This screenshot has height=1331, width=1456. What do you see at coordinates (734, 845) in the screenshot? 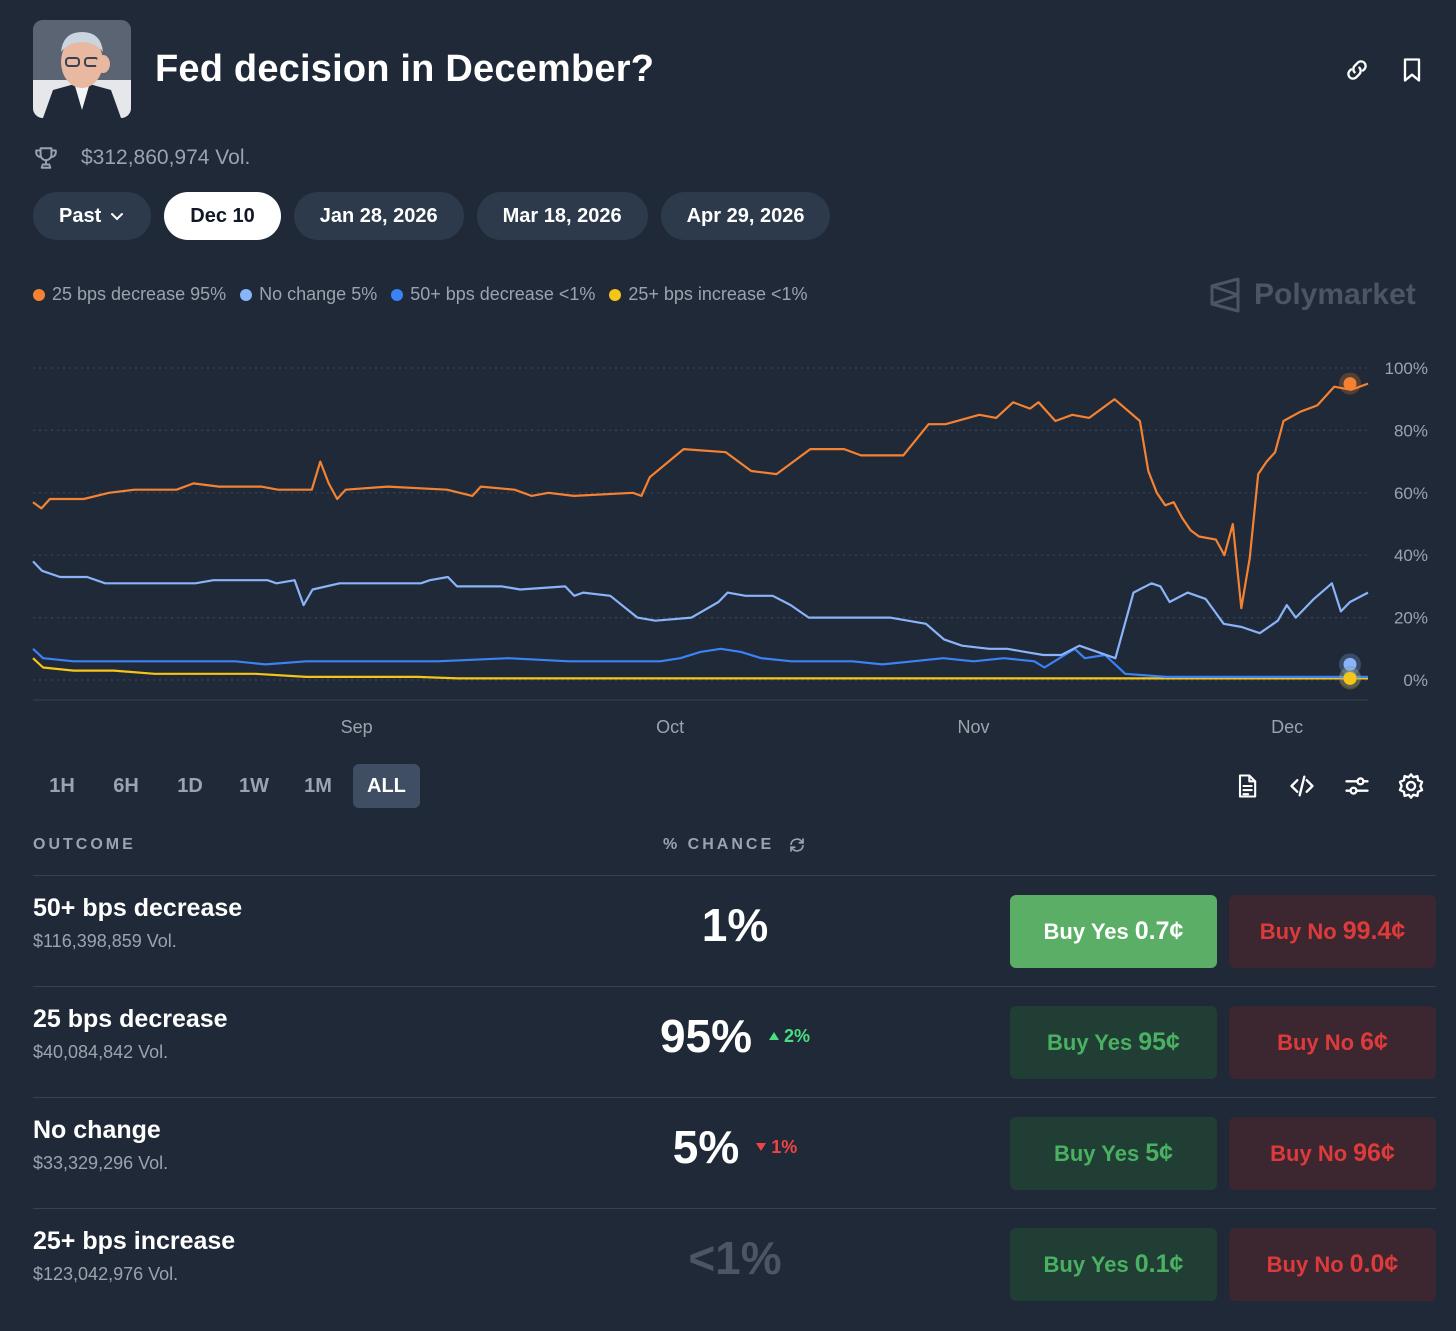
I see `col-header-chance: % CHANCE` at bounding box center [734, 845].